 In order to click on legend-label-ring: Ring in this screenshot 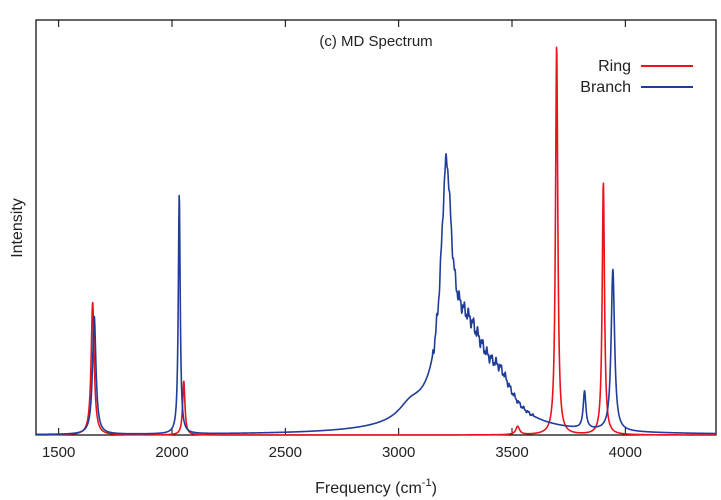, I will do `click(614, 66)`.